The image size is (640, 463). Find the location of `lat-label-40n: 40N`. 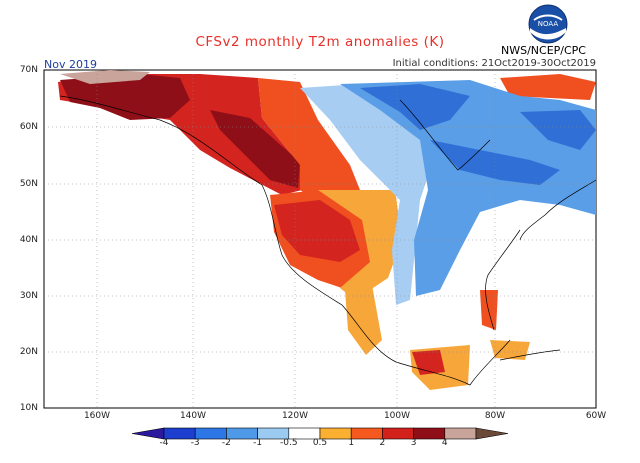

lat-label-40n: 40N is located at coordinates (28, 240).